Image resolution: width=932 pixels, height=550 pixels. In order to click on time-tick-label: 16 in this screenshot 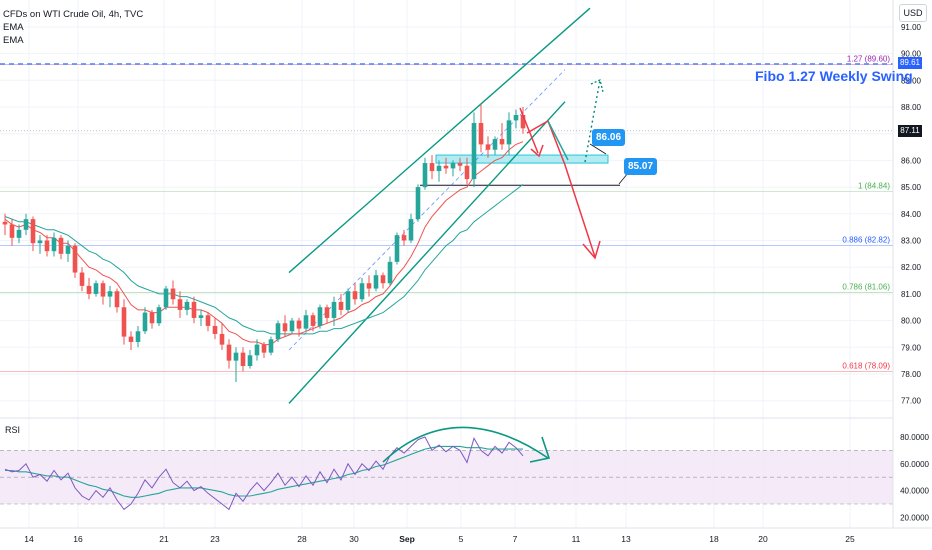, I will do `click(78, 539)`.